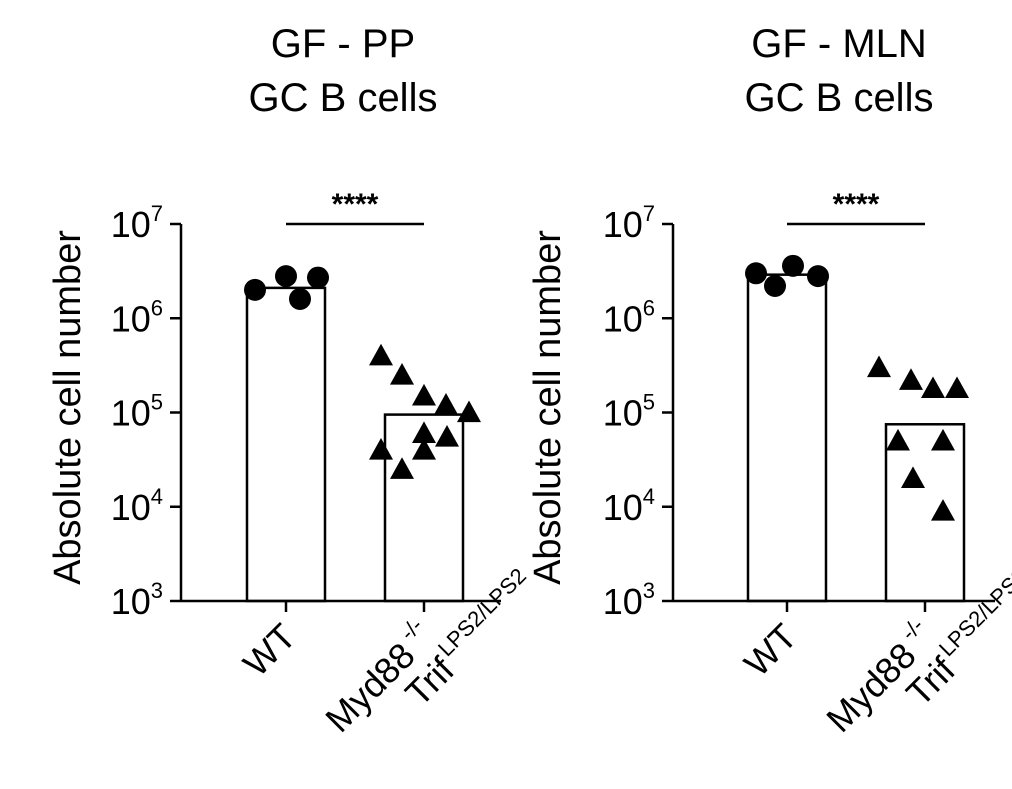  Describe the element at coordinates (343, 44) in the screenshot. I see `chart-title-line-1: GF - PP` at that location.